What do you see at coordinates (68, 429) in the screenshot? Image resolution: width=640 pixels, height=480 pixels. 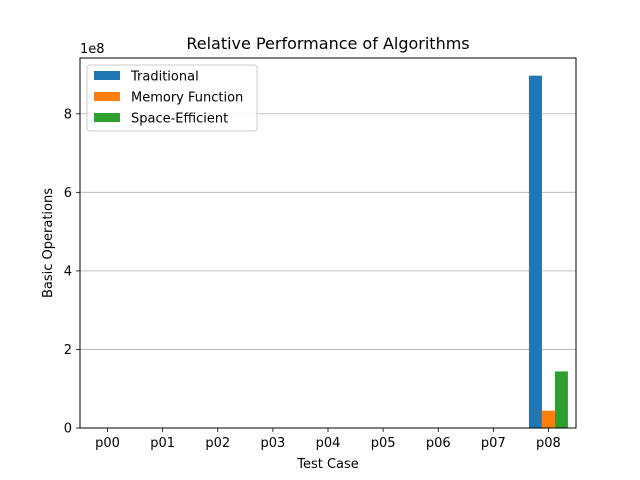 I see `y-tick-label: 0` at bounding box center [68, 429].